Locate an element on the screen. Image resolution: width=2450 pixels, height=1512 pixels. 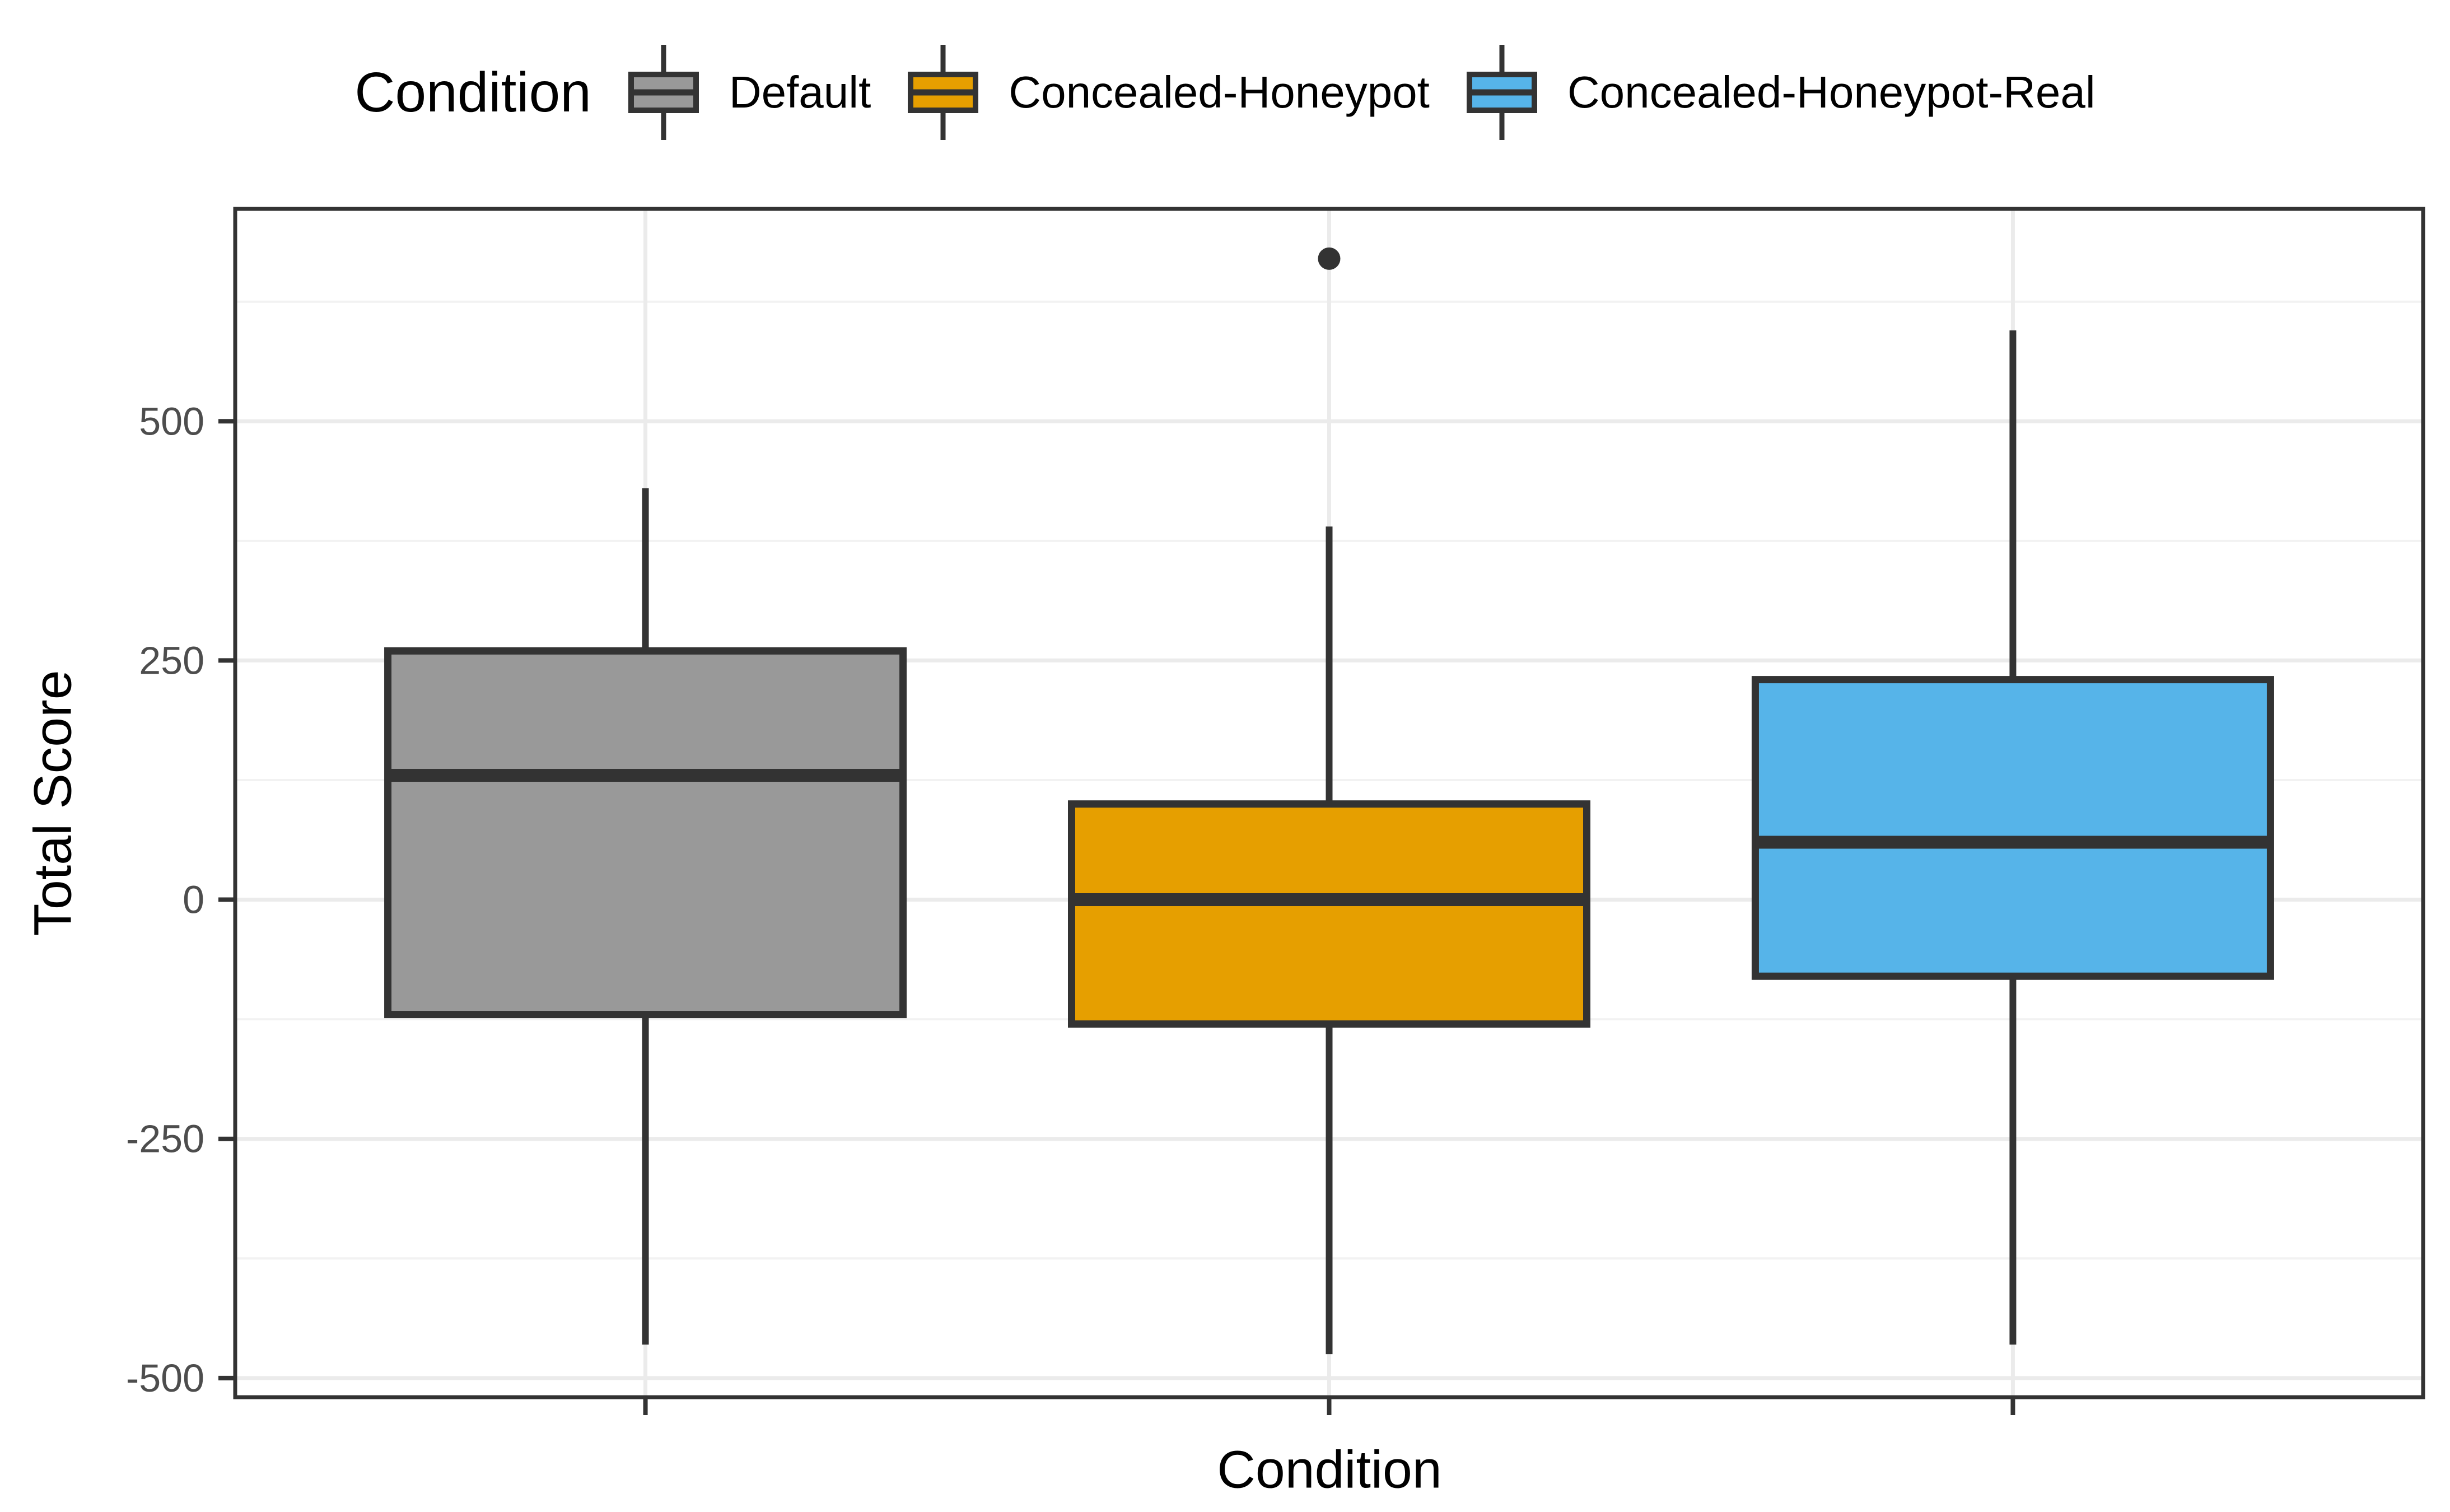
legend-label-concealed-honeypot-real: Concealed-Honeypot-Real is located at coordinates (1832, 92).